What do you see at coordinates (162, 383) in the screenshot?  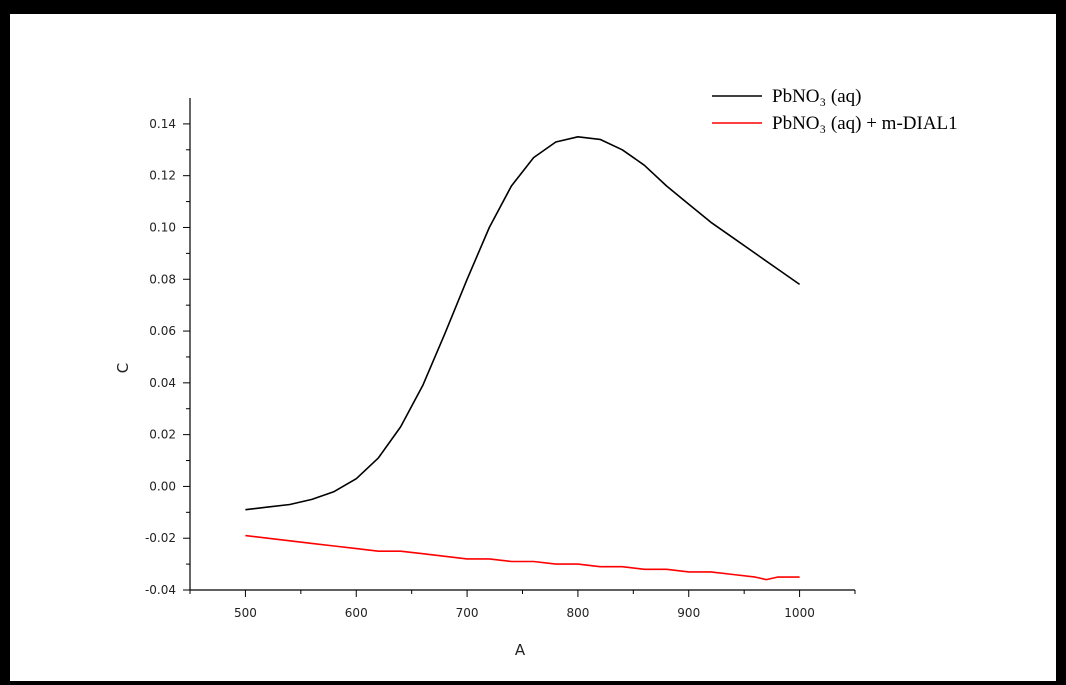 I see `y-tick-label: 0.04` at bounding box center [162, 383].